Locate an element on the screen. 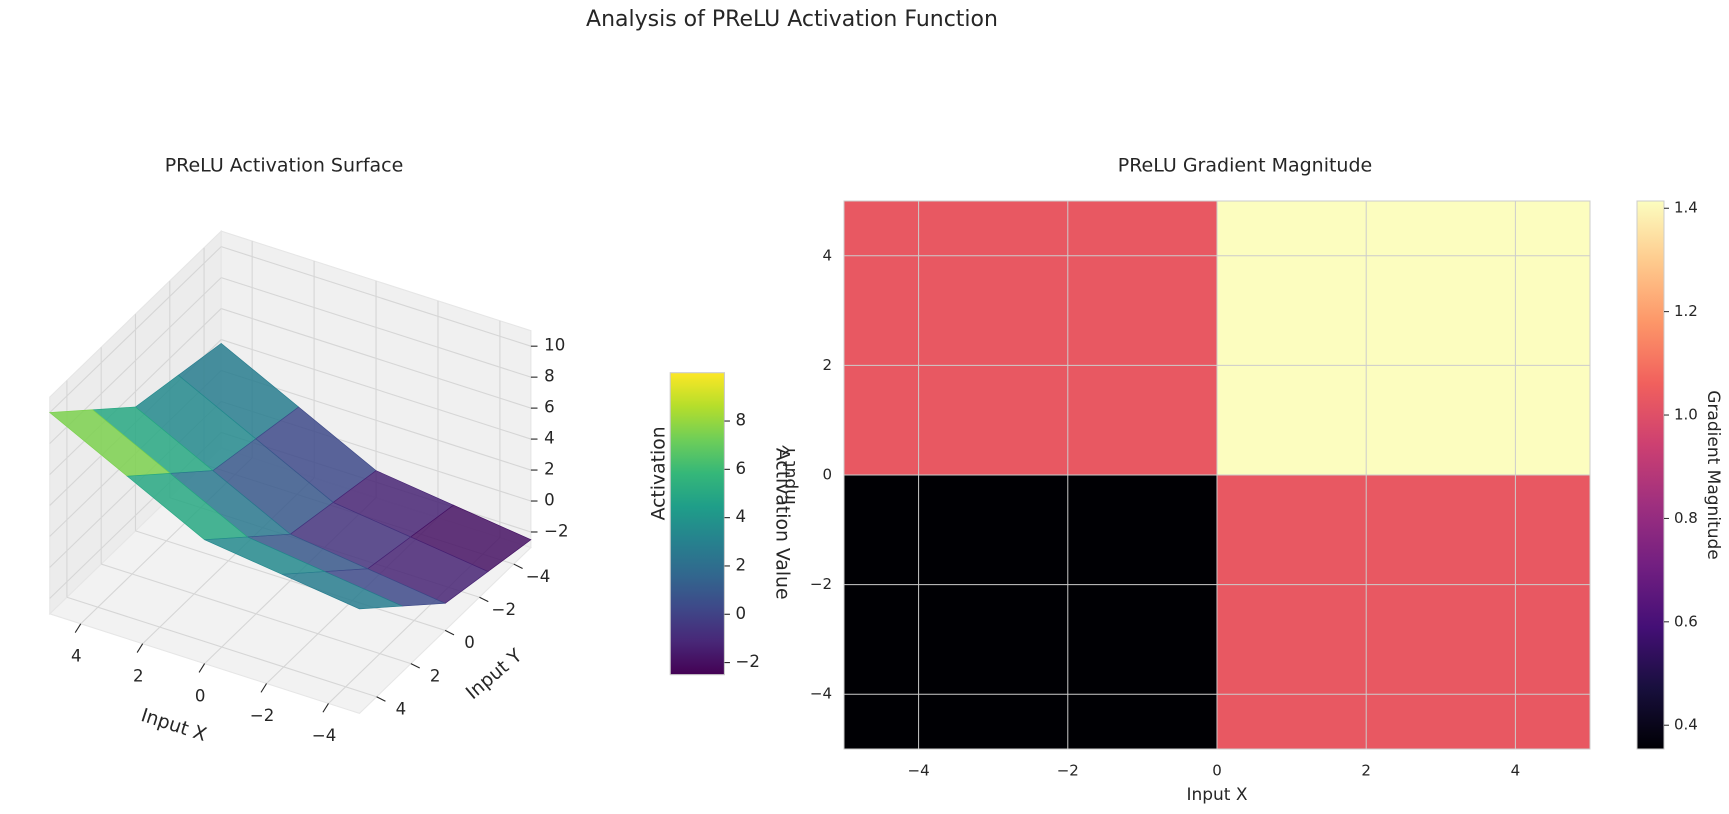 This screenshot has height=814, width=1729. colorbar-tick-label: 6 is located at coordinates (740, 468).